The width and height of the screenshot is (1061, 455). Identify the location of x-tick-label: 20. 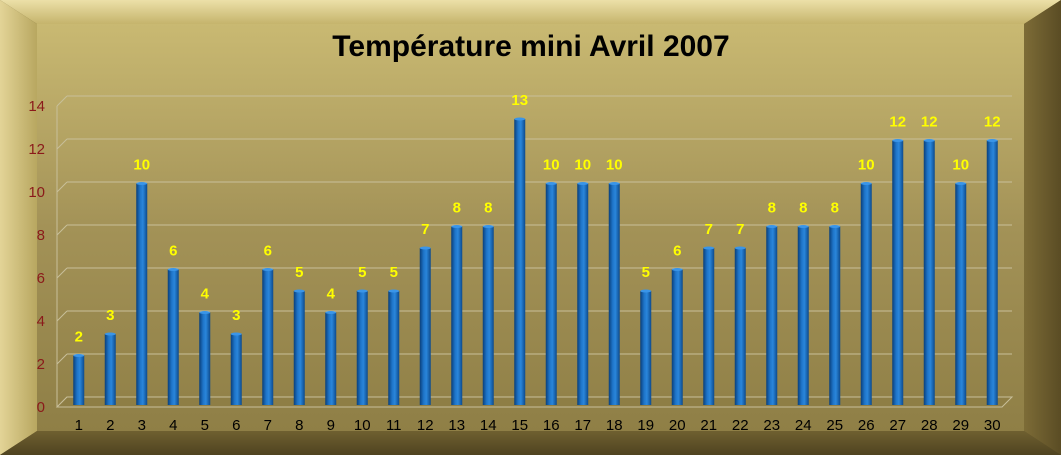
(677, 425).